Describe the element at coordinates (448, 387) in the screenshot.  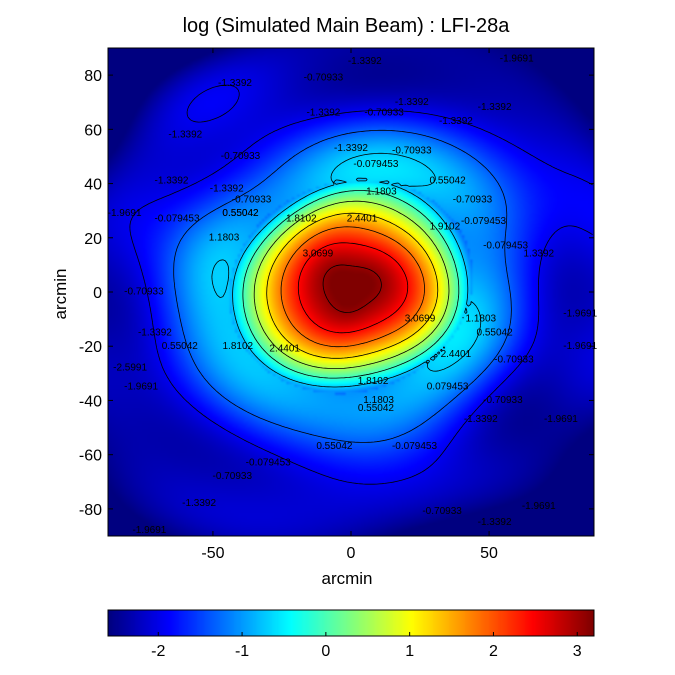
I see `contour-label: 0.079453` at that location.